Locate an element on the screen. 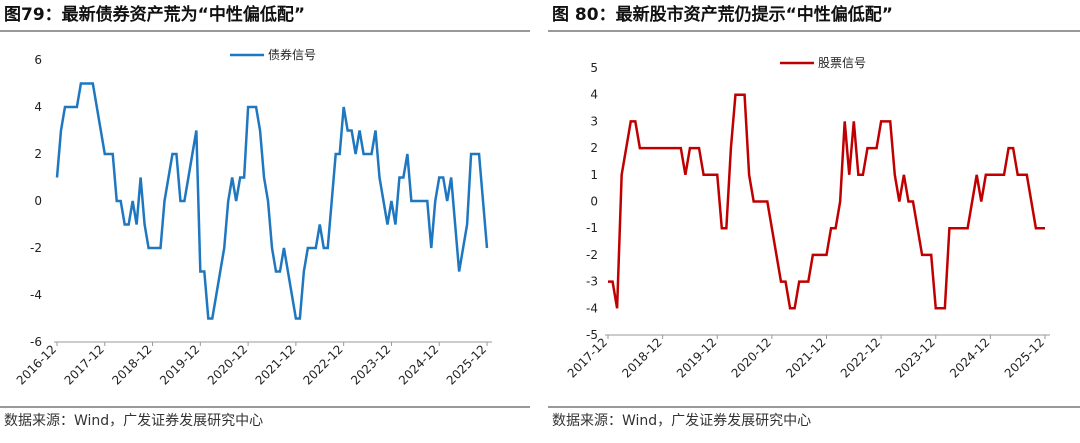  y-tick-label: -1 is located at coordinates (592, 228).